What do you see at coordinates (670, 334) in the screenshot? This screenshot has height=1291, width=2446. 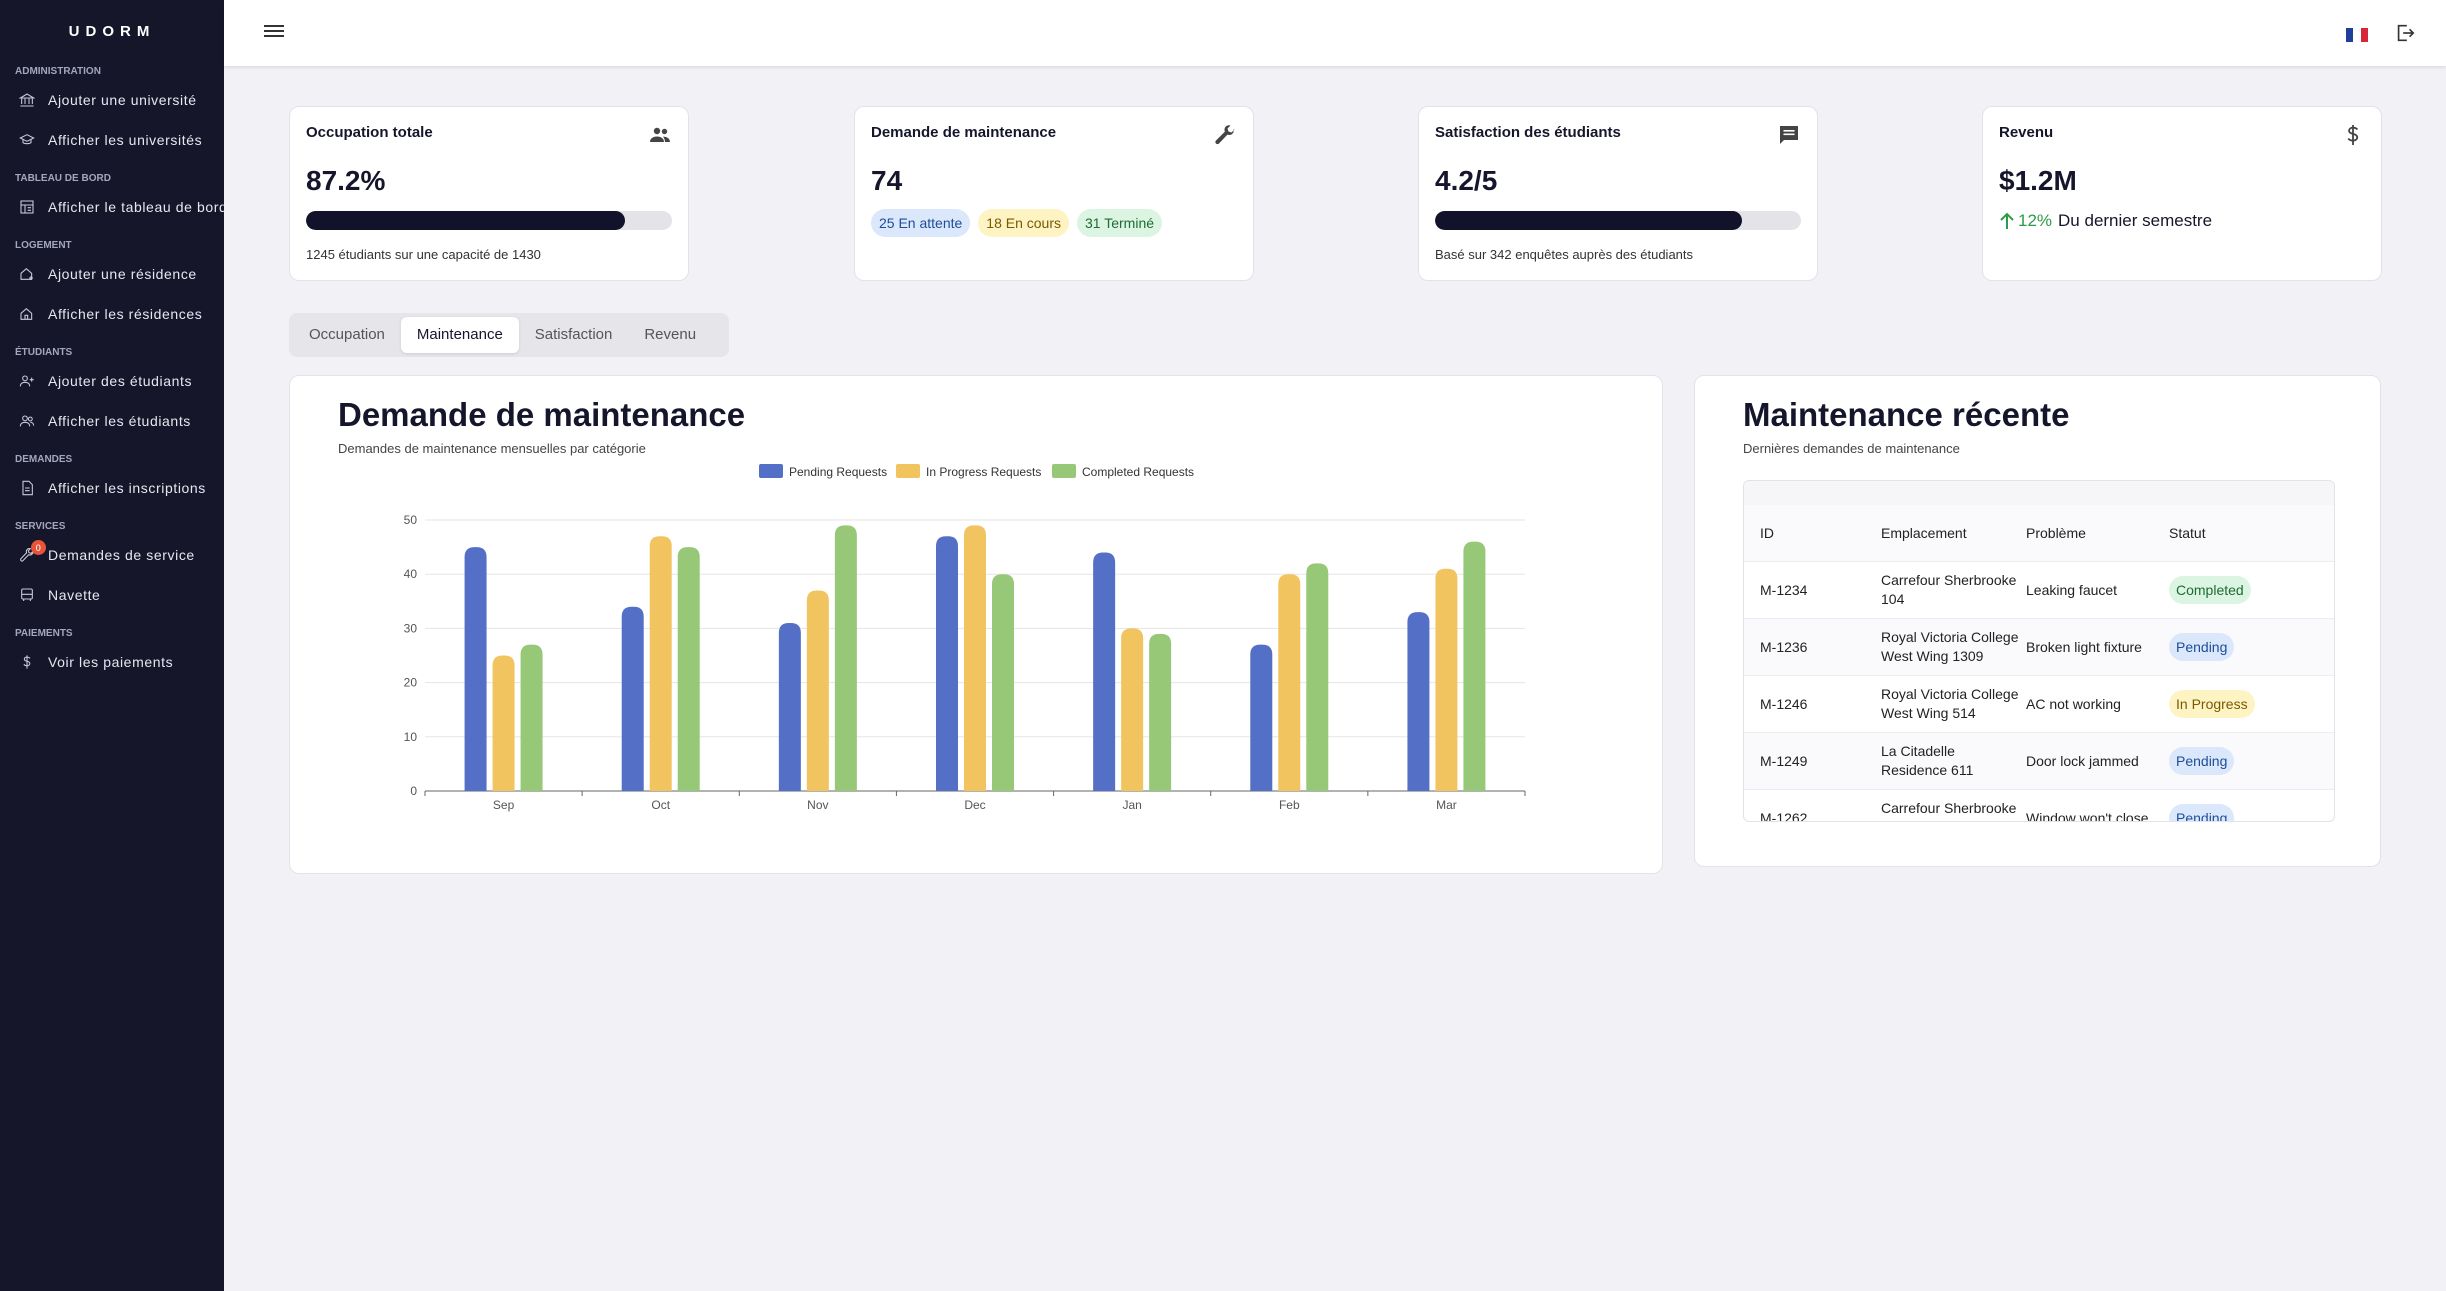 I see `tab-revenue: Revenu` at bounding box center [670, 334].